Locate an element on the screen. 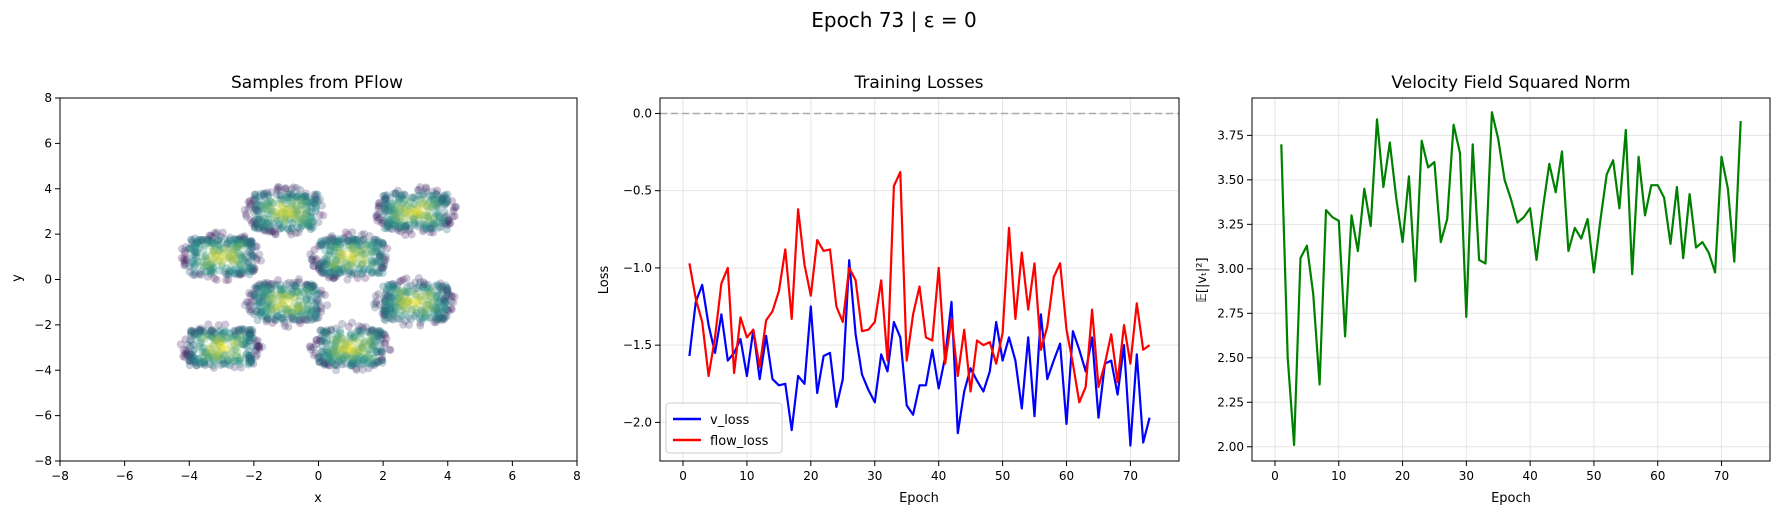  x-tick-label: 6 is located at coordinates (513, 476).